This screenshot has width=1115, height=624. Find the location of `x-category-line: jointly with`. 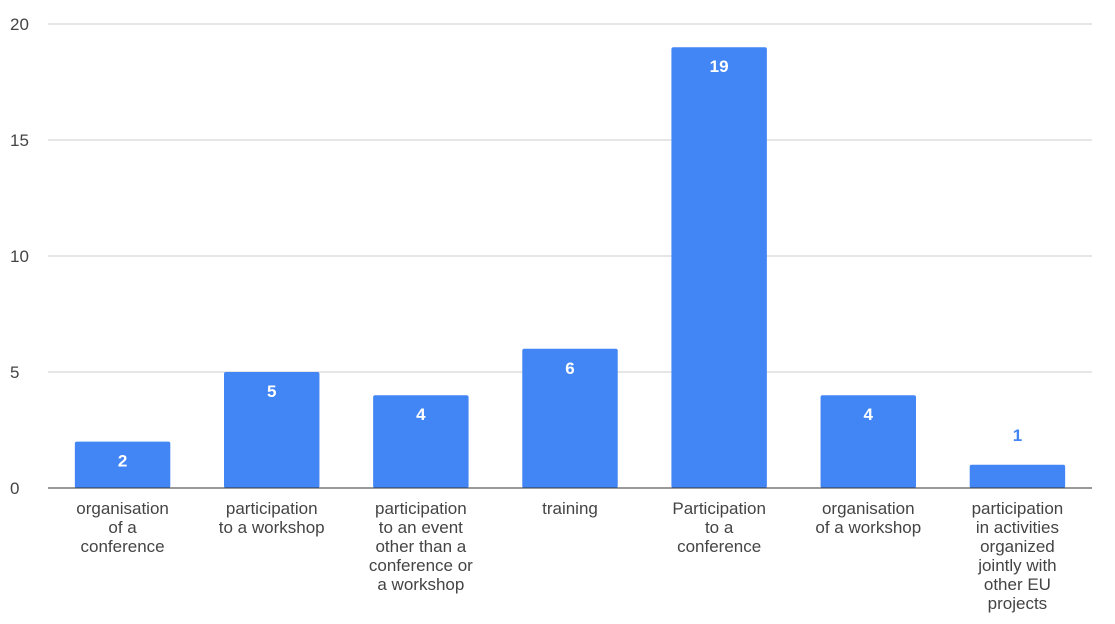

x-category-line: jointly with is located at coordinates (1016, 565).